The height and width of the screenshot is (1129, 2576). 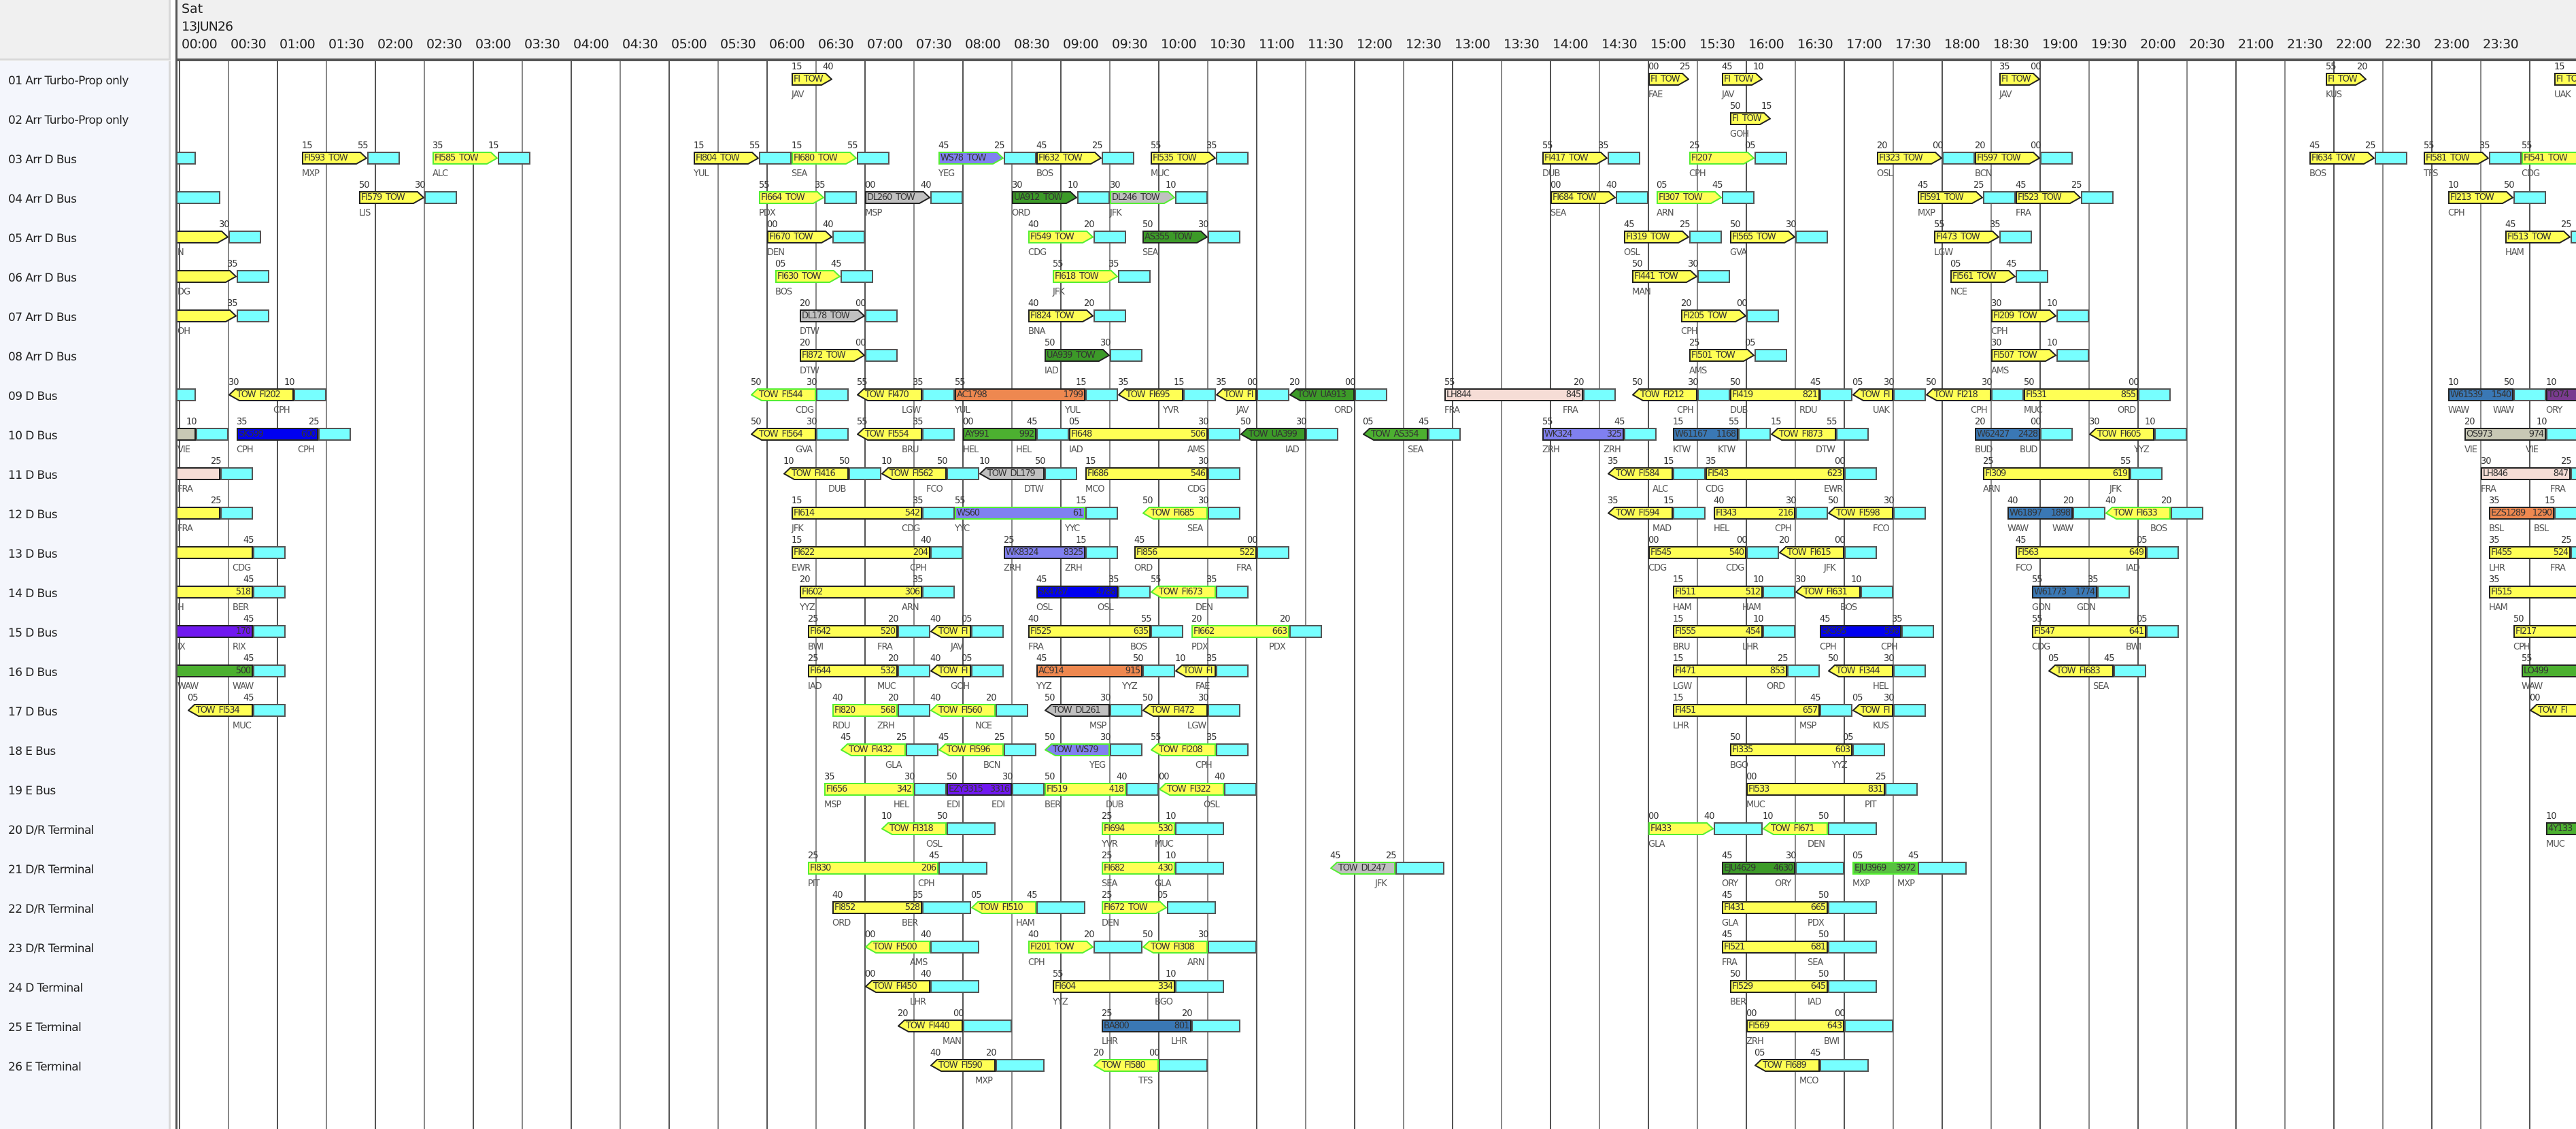 What do you see at coordinates (33, 396) in the screenshot?
I see `stand-row-label: 09 D Bus` at bounding box center [33, 396].